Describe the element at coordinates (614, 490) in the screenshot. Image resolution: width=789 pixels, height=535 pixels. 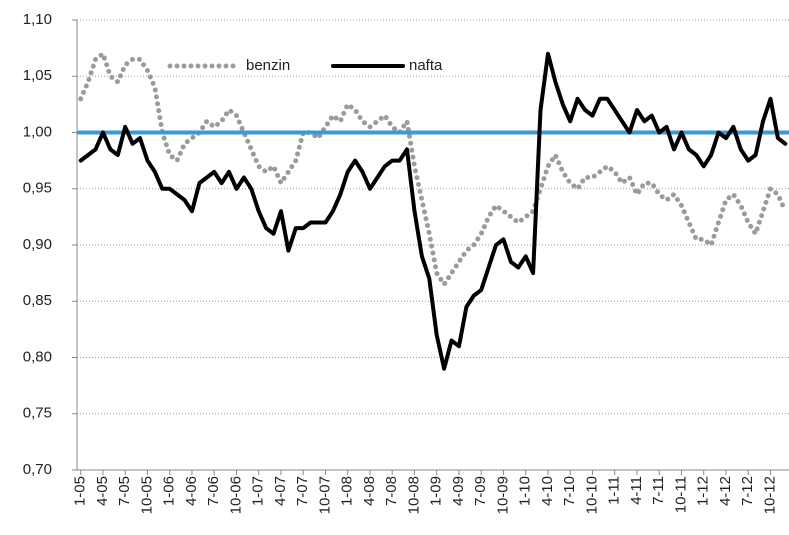
I see `x-tick-label: 1-11` at that location.